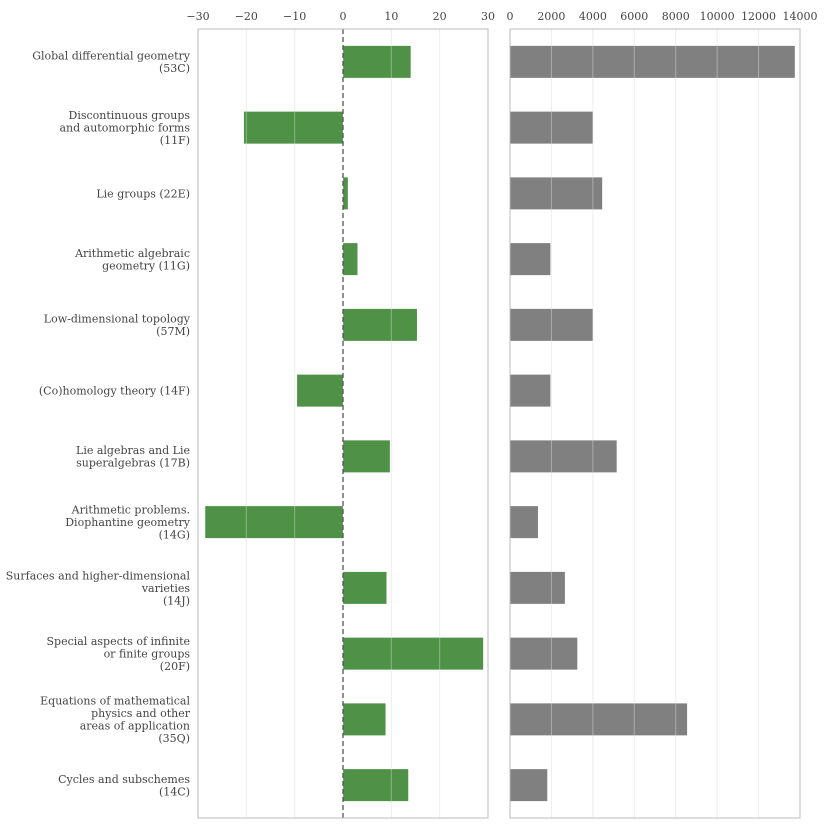  Describe the element at coordinates (117, 326) in the screenshot. I see `category-label: Low-dimensional topology (57M)` at that location.